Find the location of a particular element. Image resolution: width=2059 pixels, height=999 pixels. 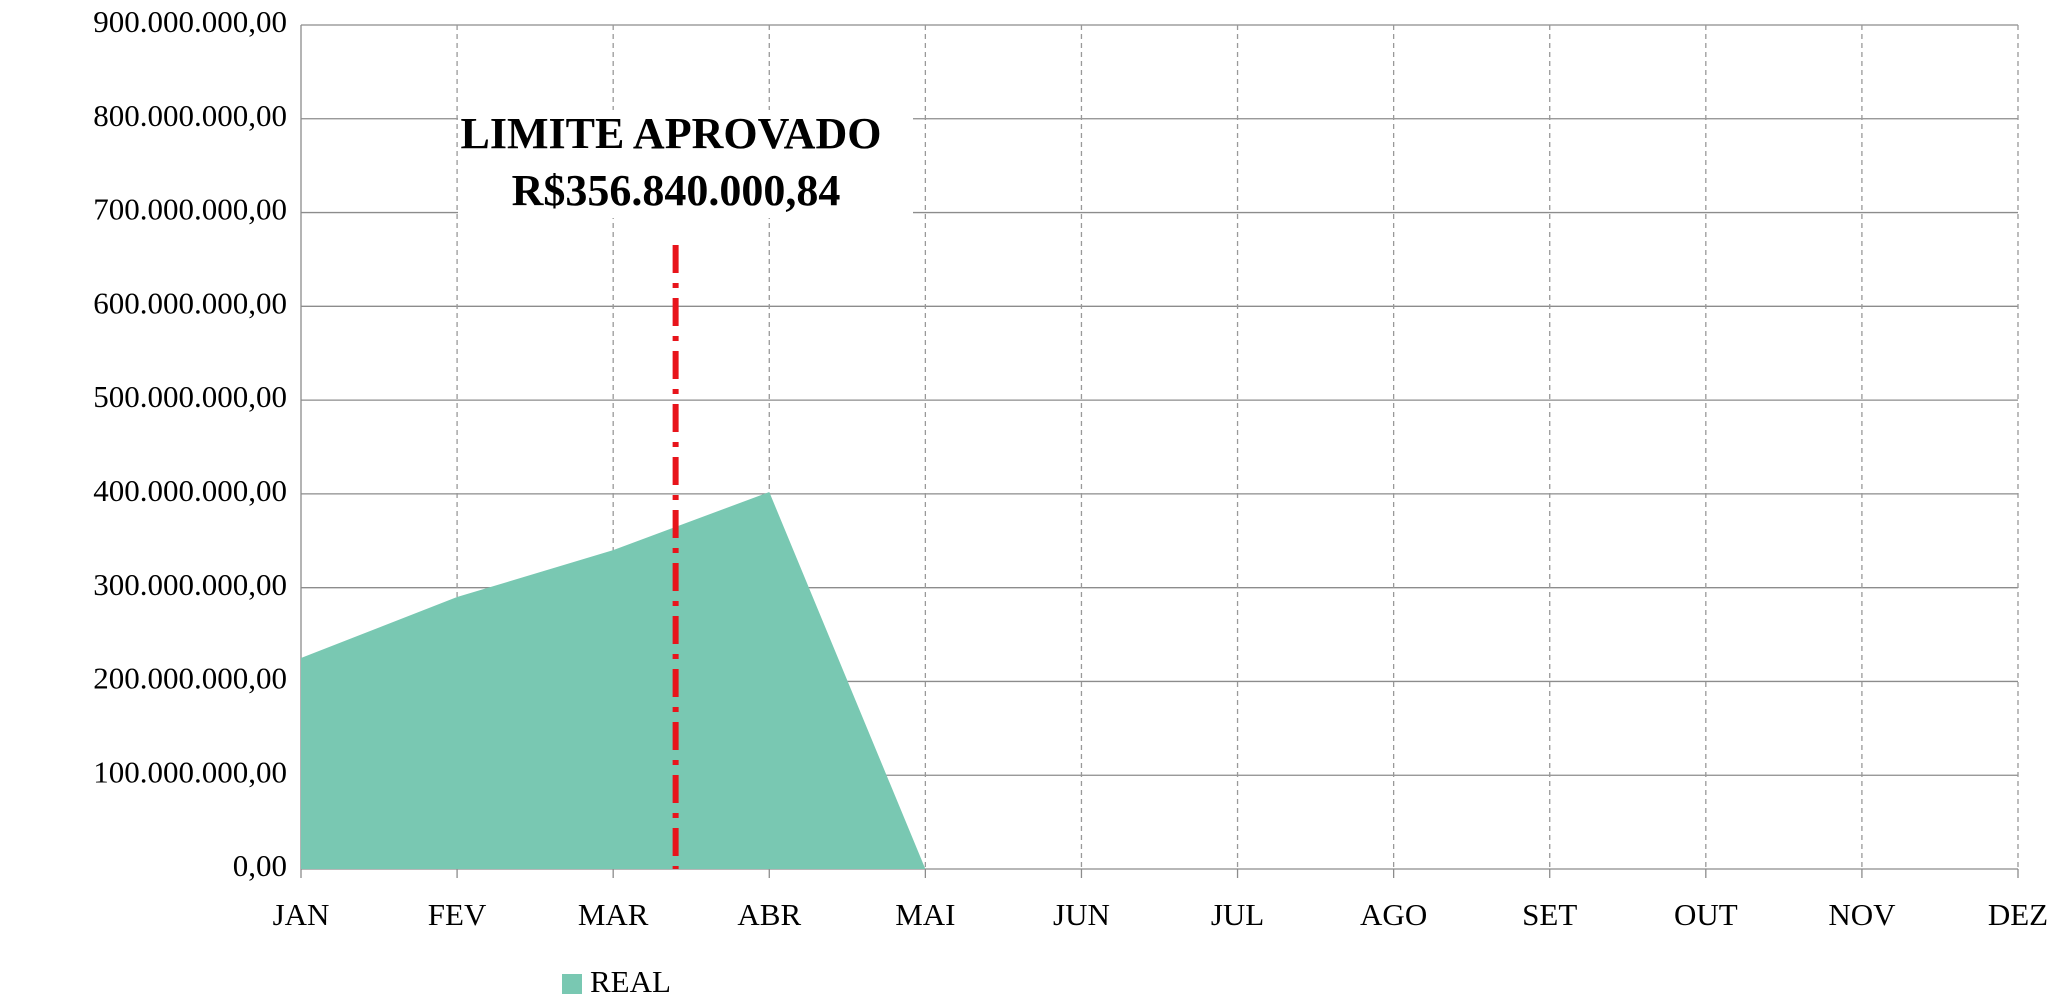

y-tick-label: 0,00 is located at coordinates (260, 865).